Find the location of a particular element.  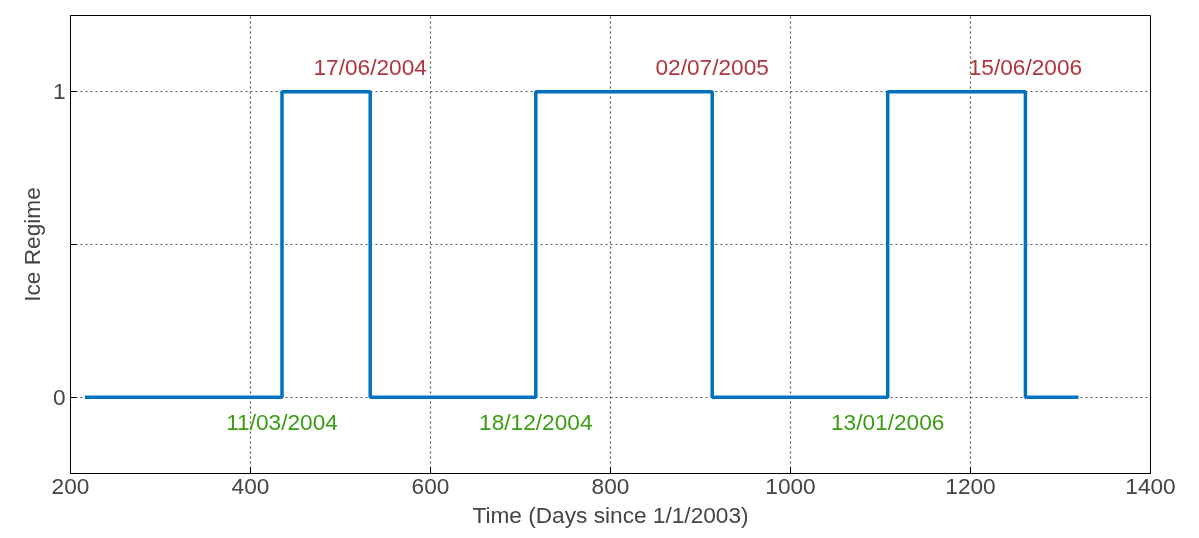

y-tick-label: 0 is located at coordinates (59, 396).